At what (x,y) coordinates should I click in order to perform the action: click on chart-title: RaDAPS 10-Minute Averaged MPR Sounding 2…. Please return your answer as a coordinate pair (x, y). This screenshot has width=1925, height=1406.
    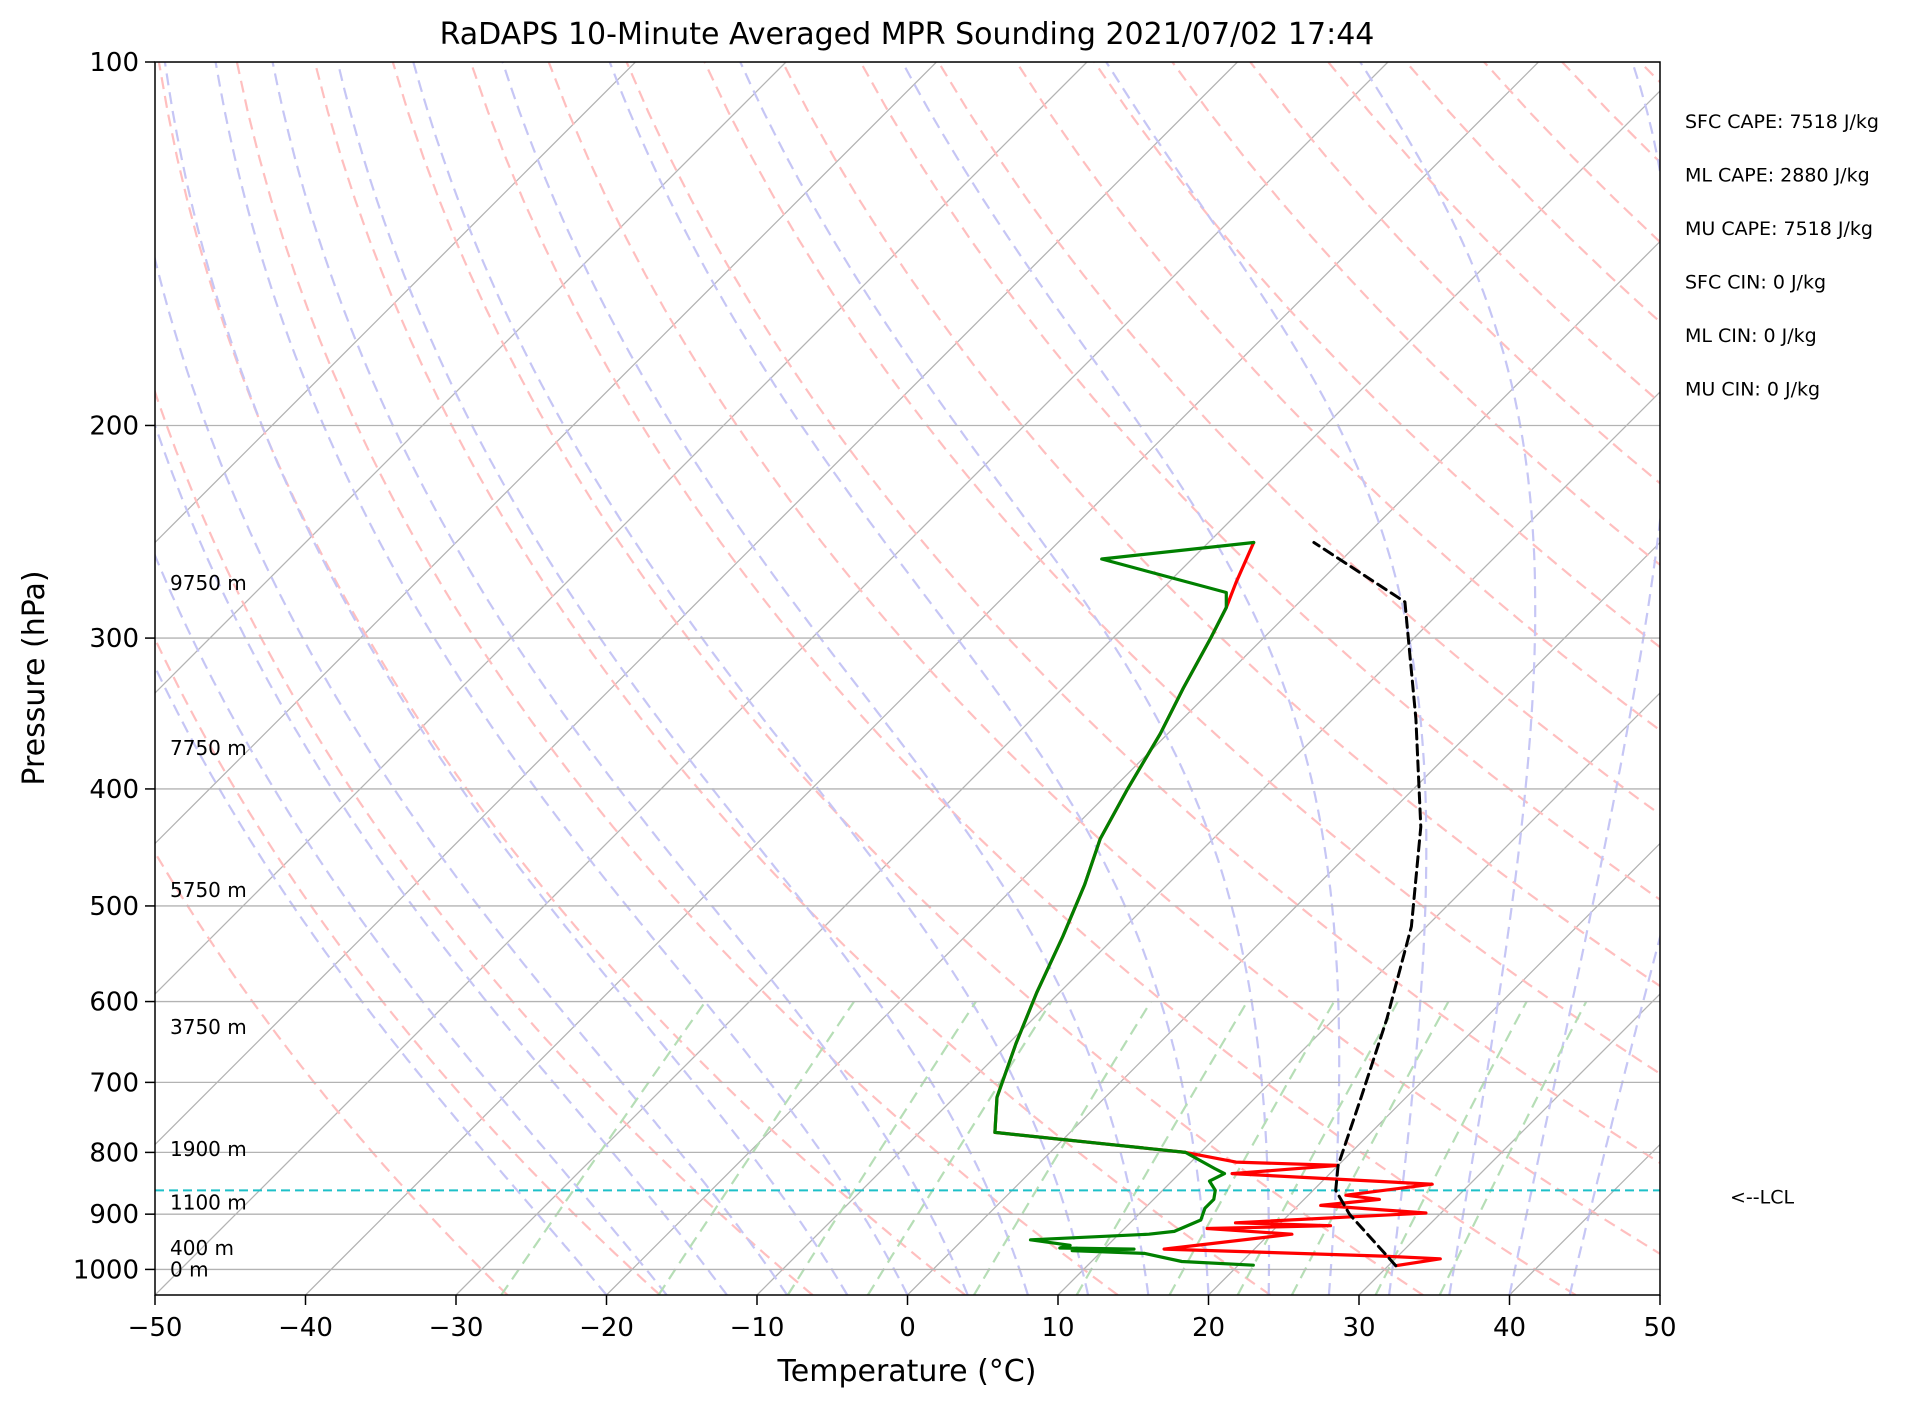
    Looking at the image, I should click on (907, 34).